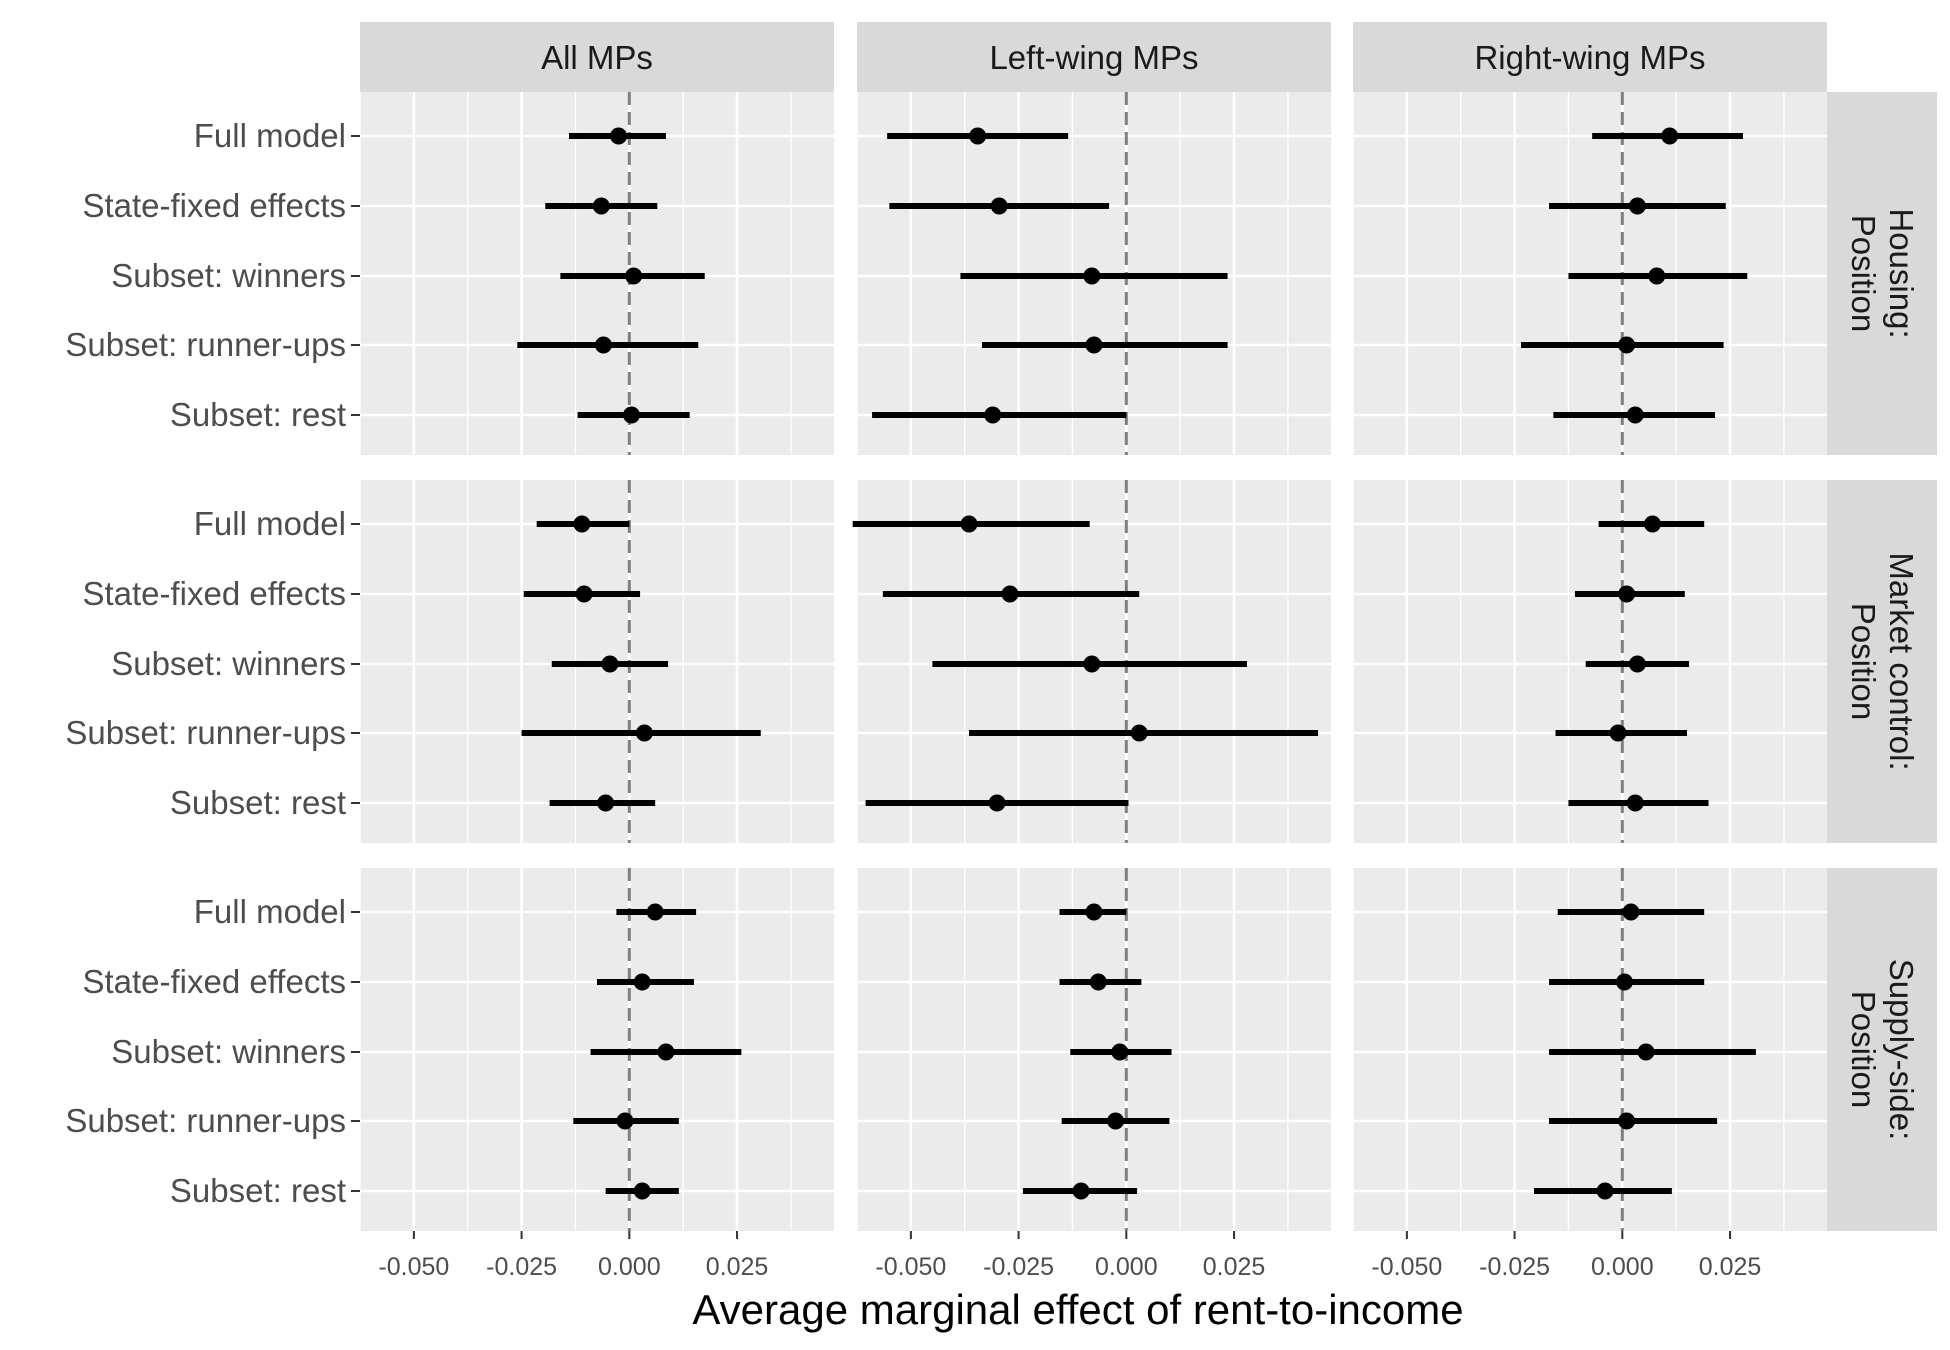 The image size is (1950, 1350). I want to click on column-strip-label: Right-wing MPs, so click(1589, 57).